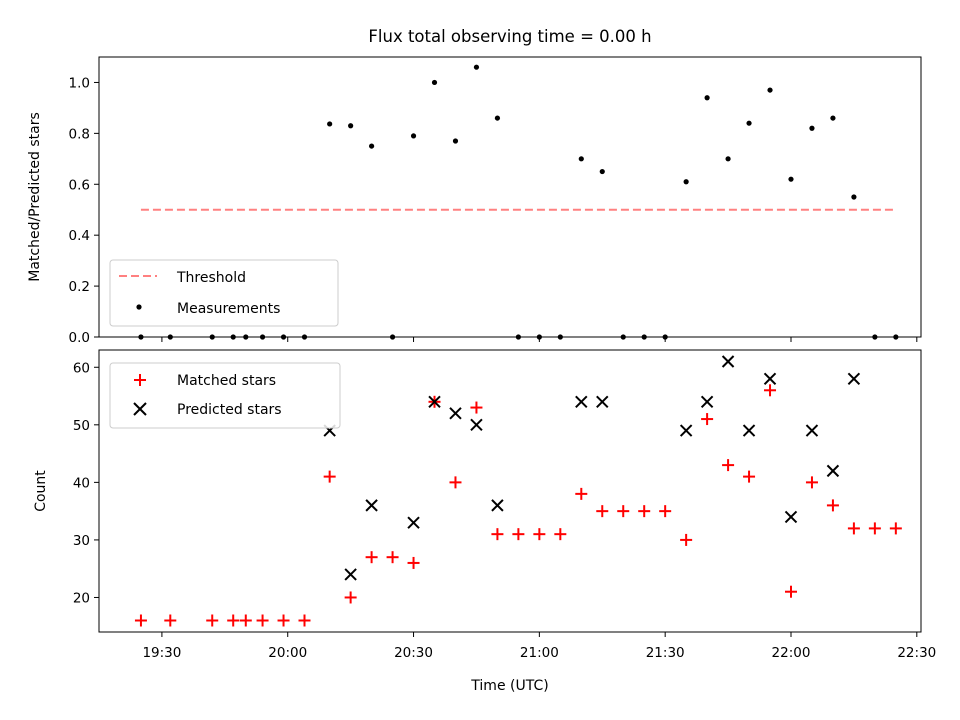  I want to click on matched-legend-label: Matched stars, so click(226, 381).